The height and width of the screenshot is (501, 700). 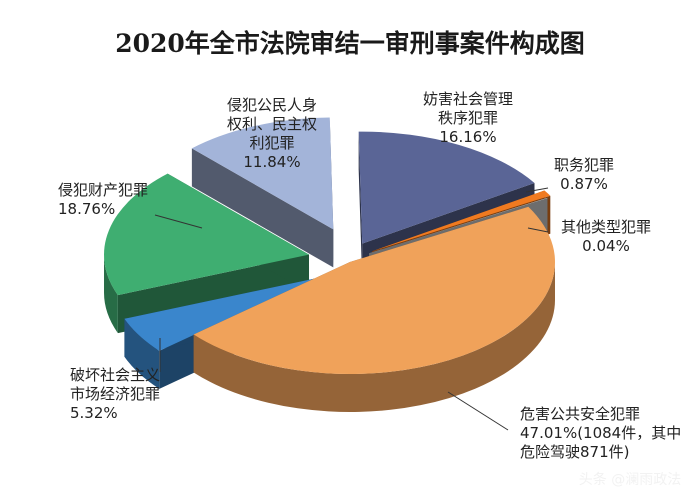 I want to click on slice-label-line: 5.32%, so click(x=94, y=413).